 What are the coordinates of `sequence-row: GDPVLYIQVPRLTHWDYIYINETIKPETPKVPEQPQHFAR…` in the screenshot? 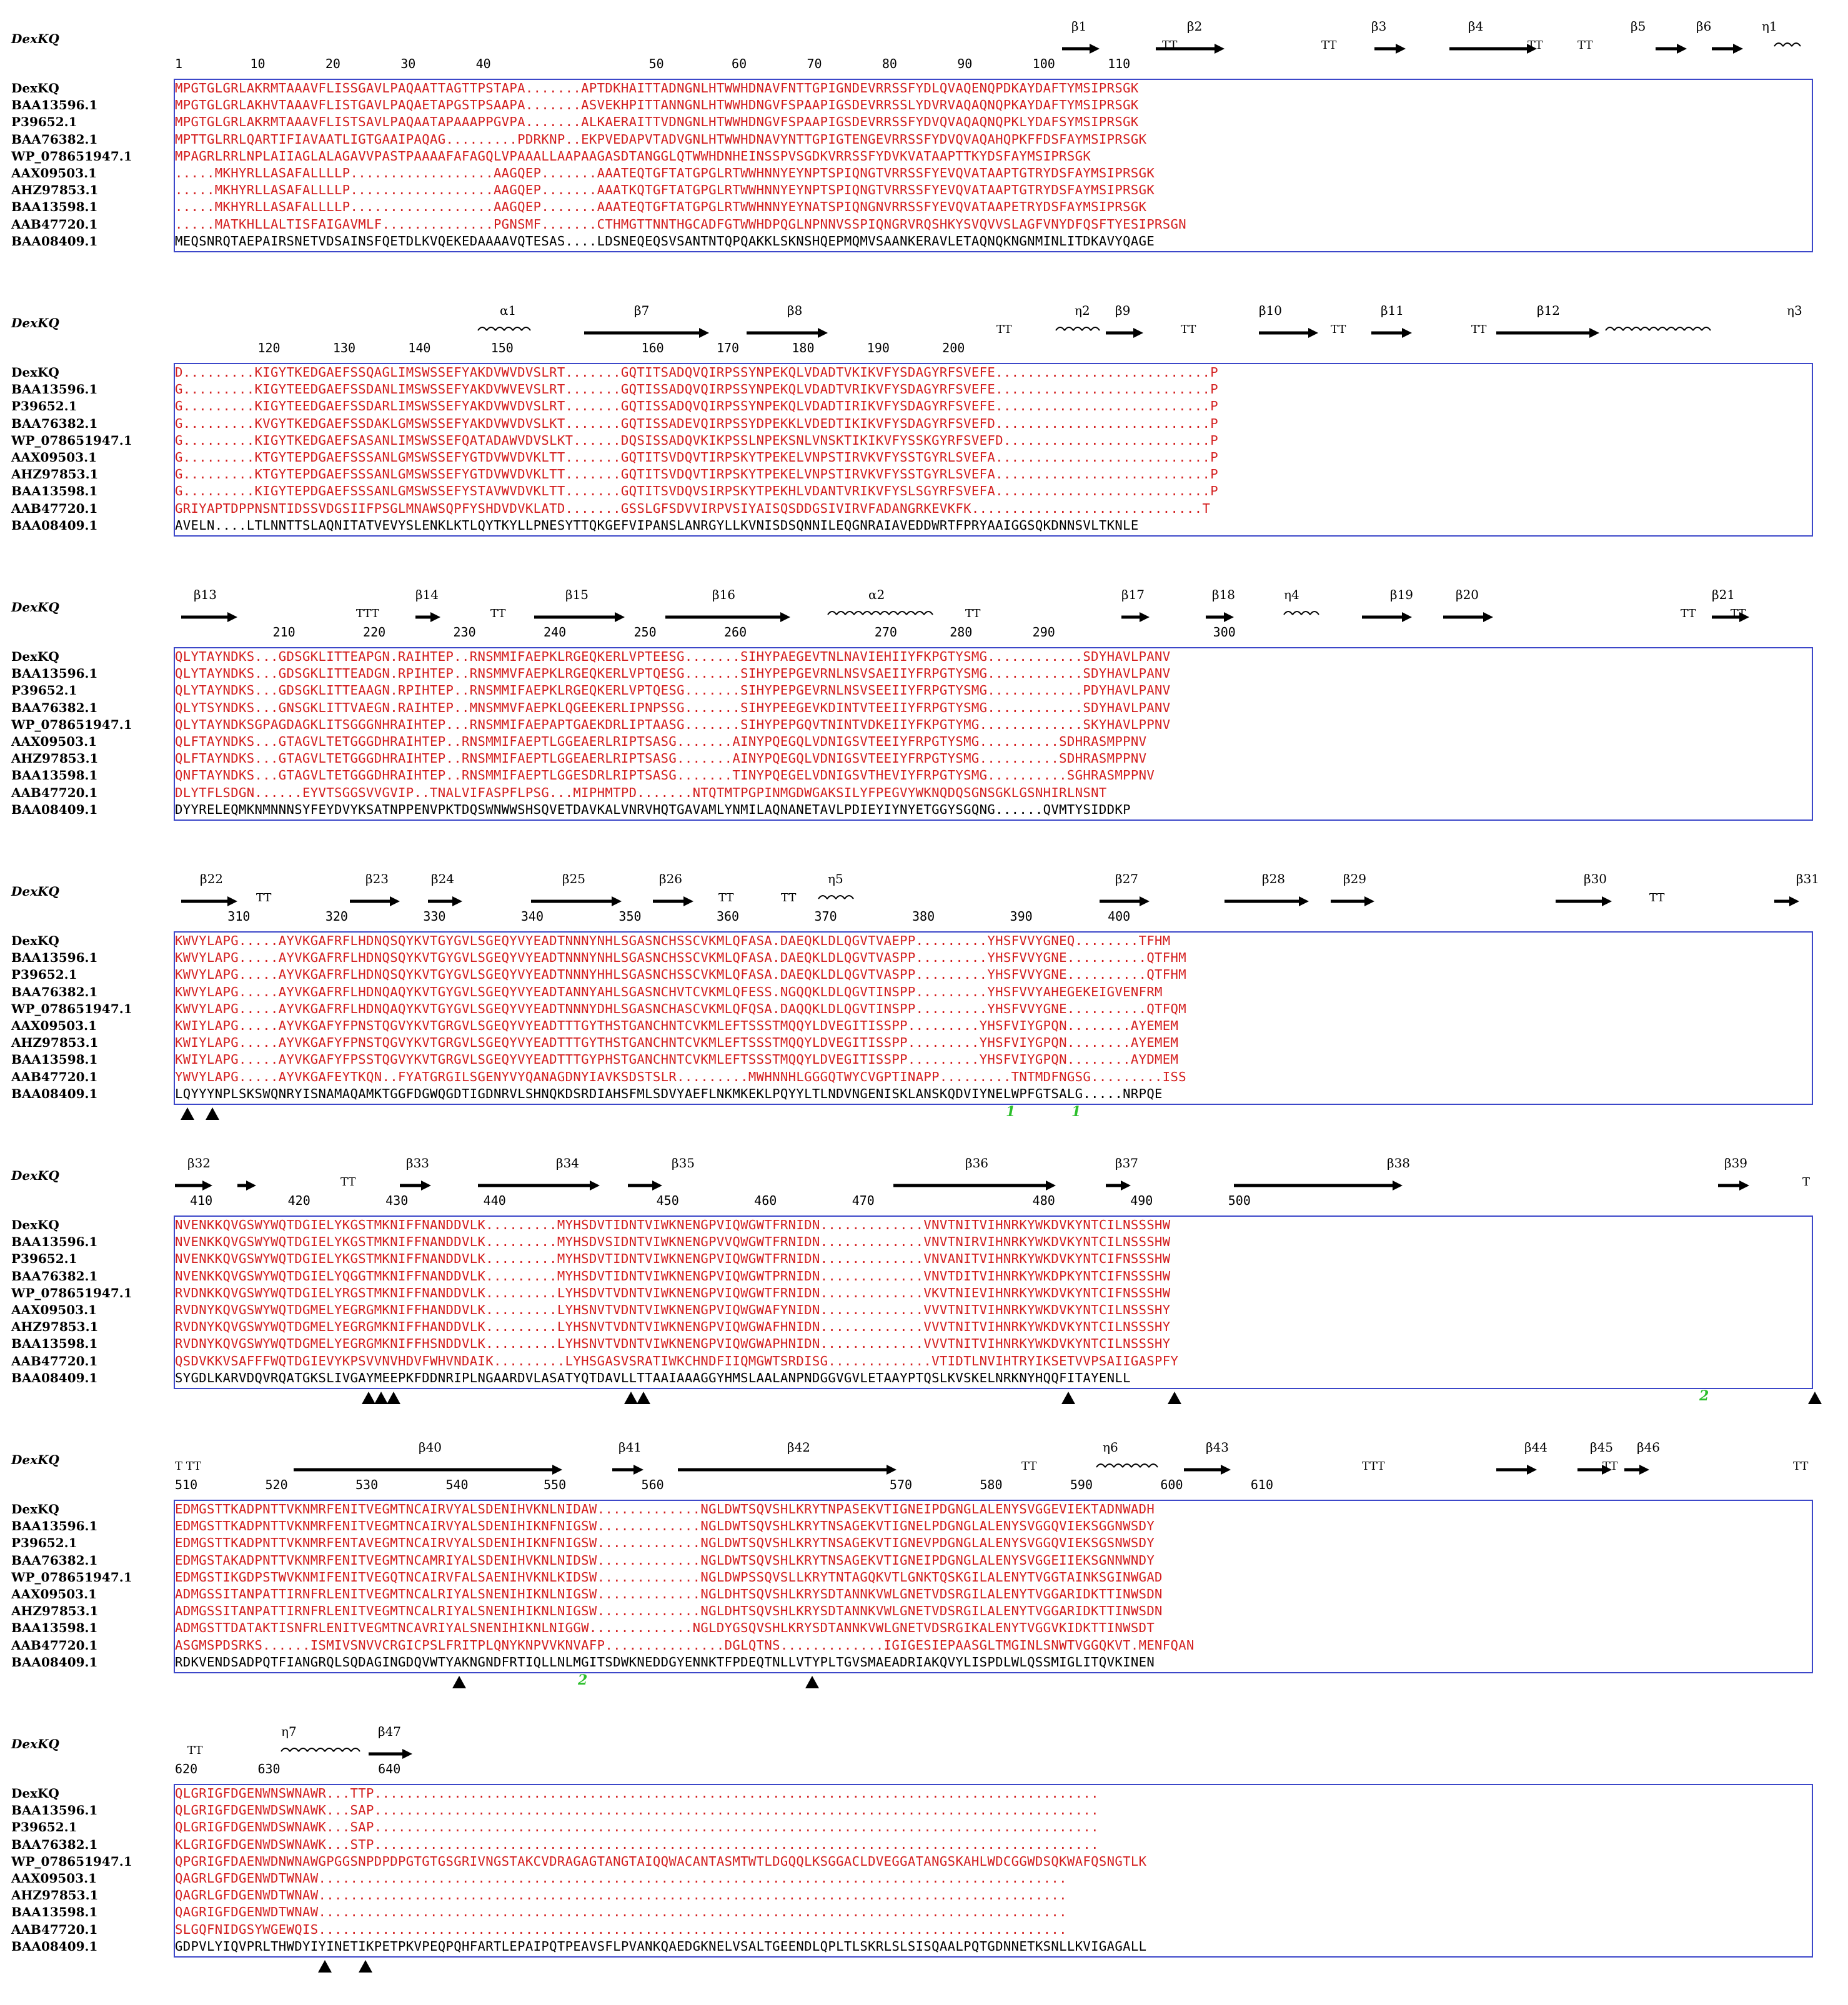 It's located at (661, 1946).